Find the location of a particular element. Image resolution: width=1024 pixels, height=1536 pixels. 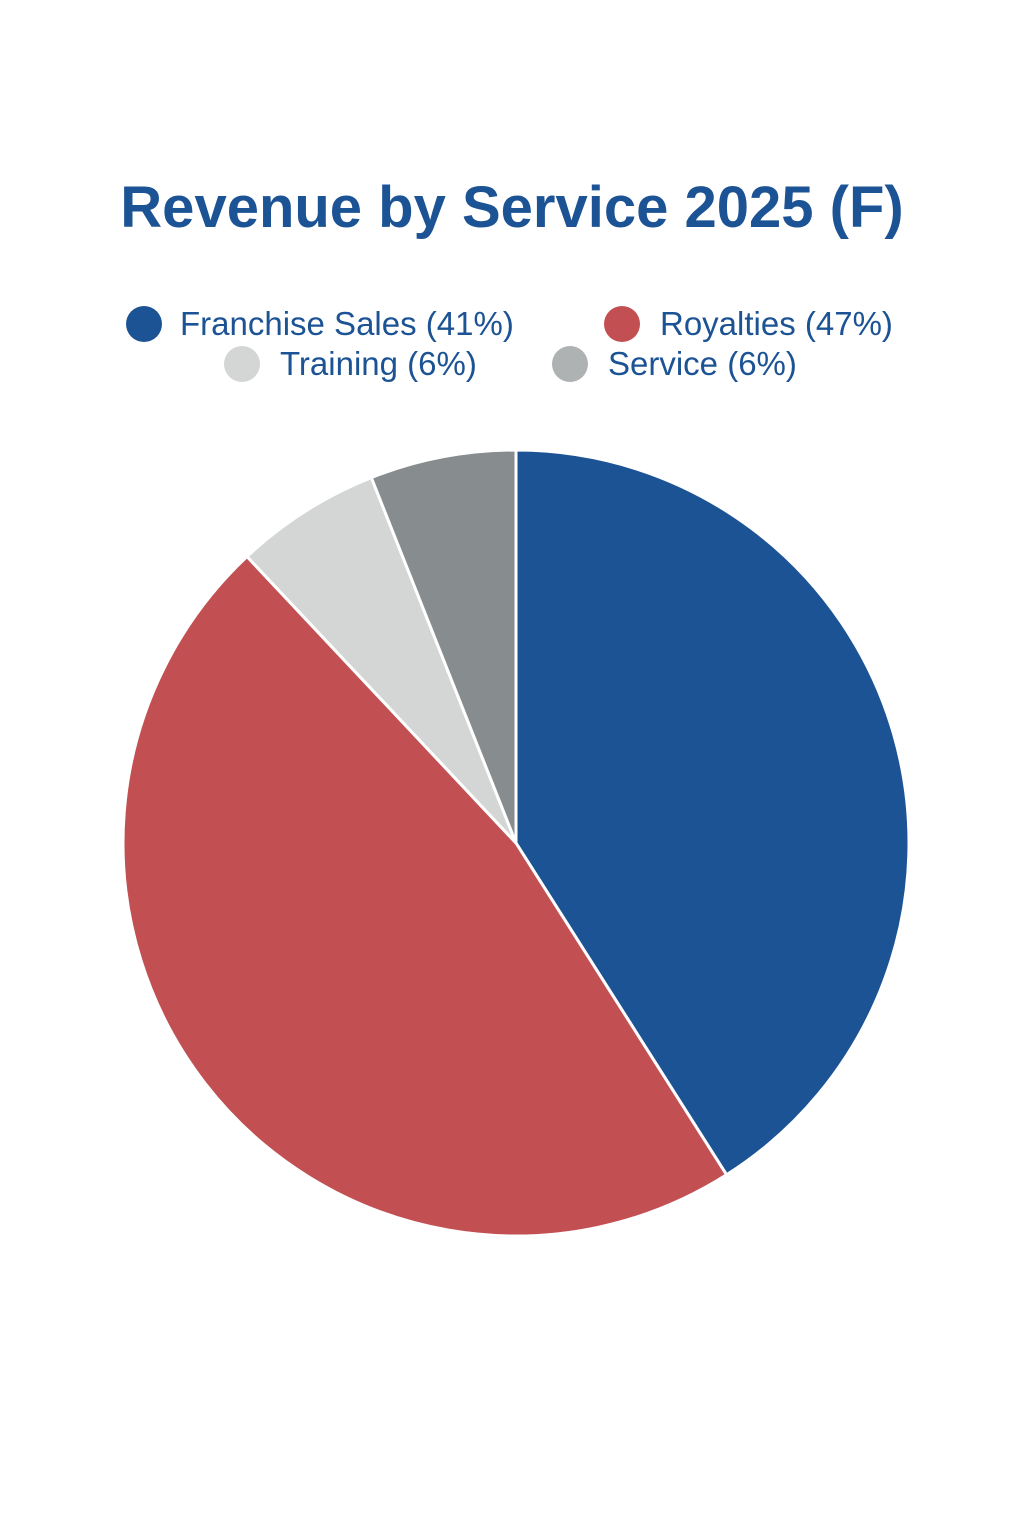

legend-item-service: Service (6%) is located at coordinates (674, 364).